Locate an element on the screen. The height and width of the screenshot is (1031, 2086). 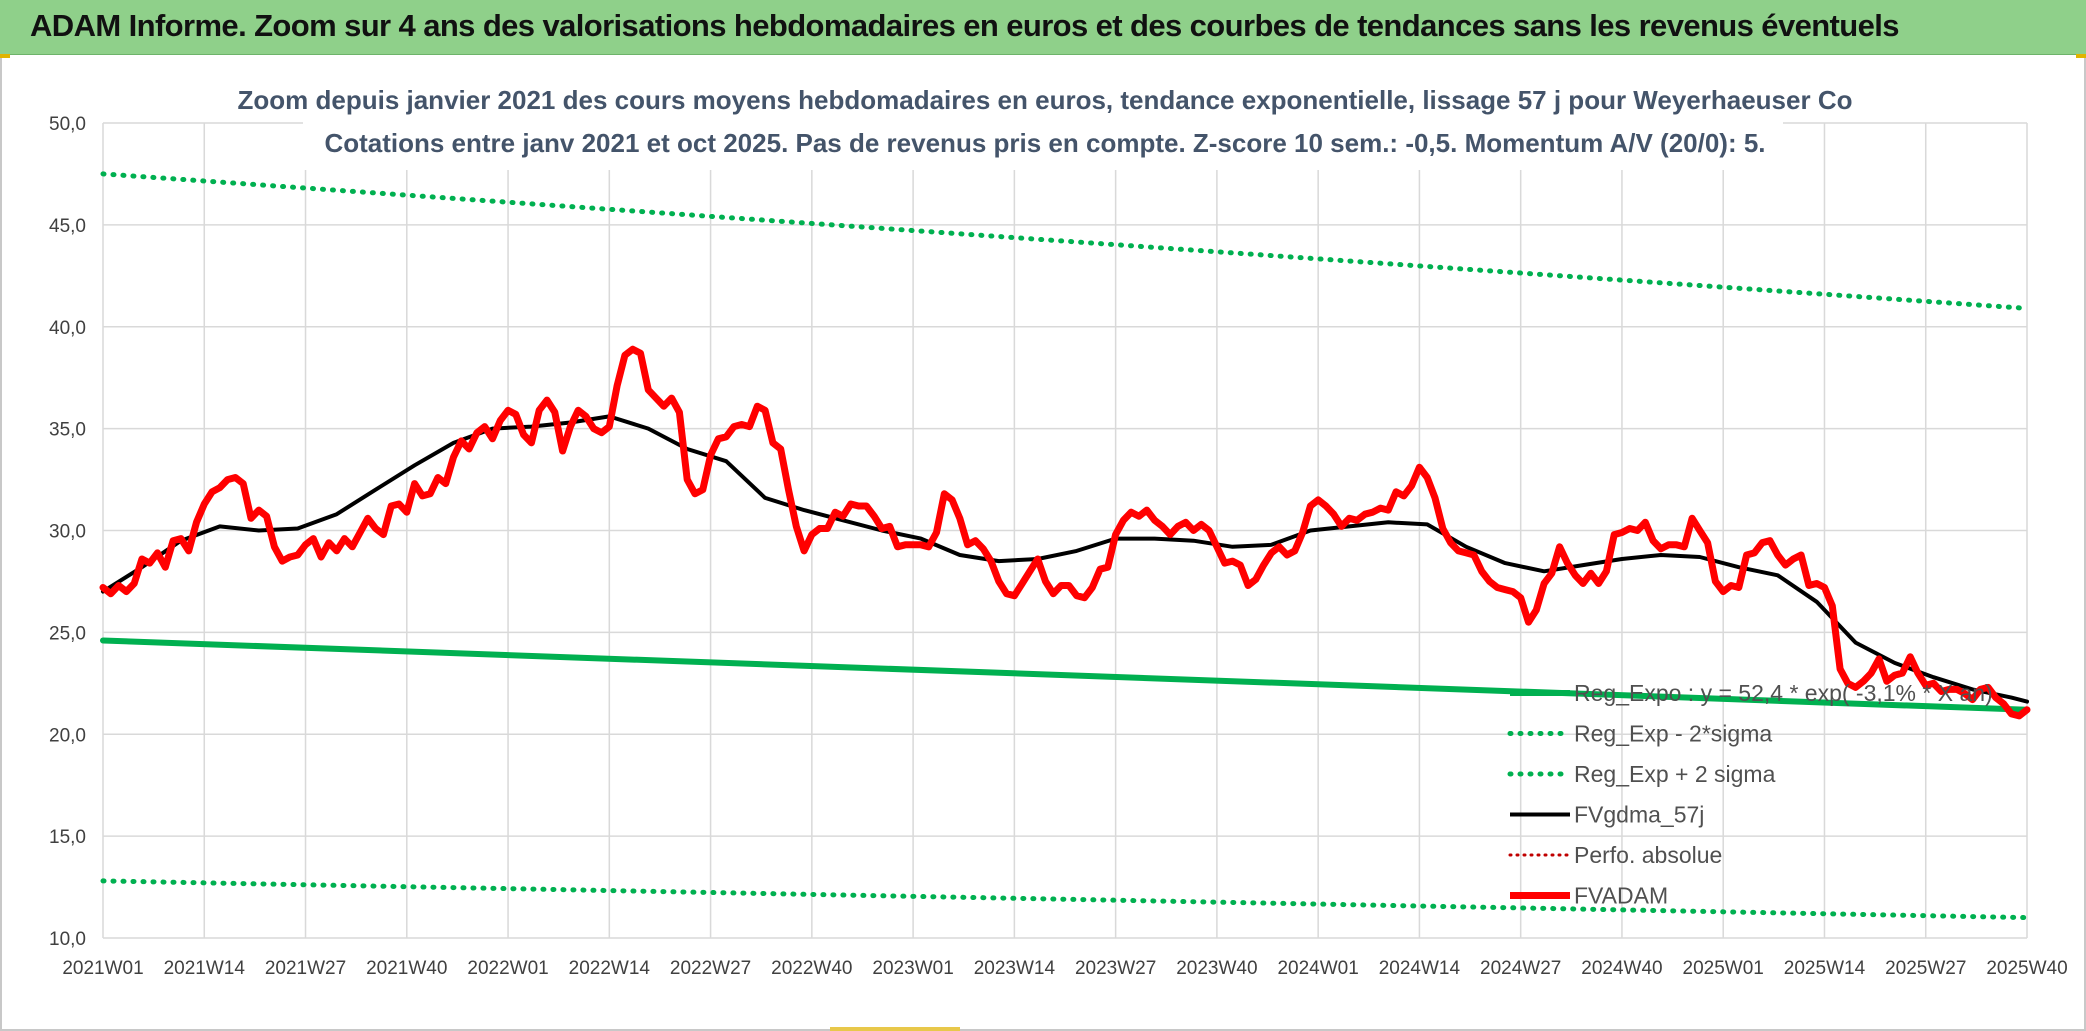
y-tick-label: 15,0 is located at coordinates (67, 837).